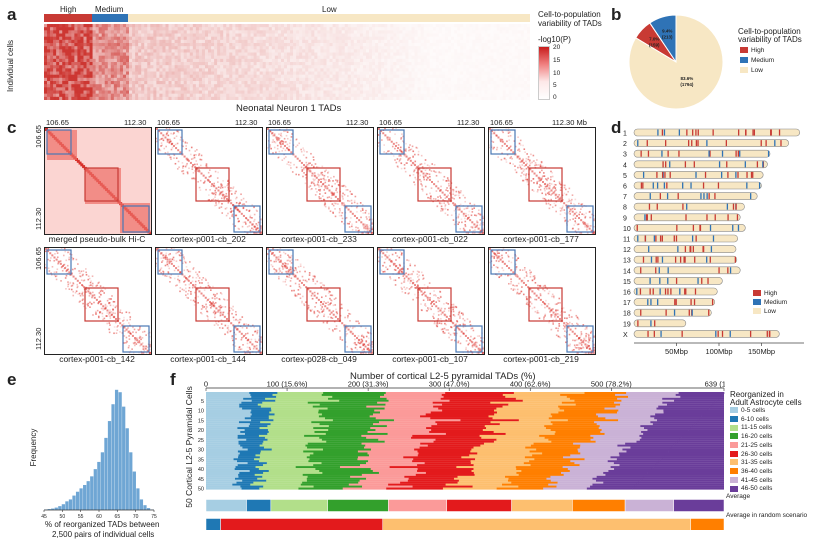 The image size is (831, 545). Describe the element at coordinates (98, 181) in the screenshot. I see `hic-map` at that location.